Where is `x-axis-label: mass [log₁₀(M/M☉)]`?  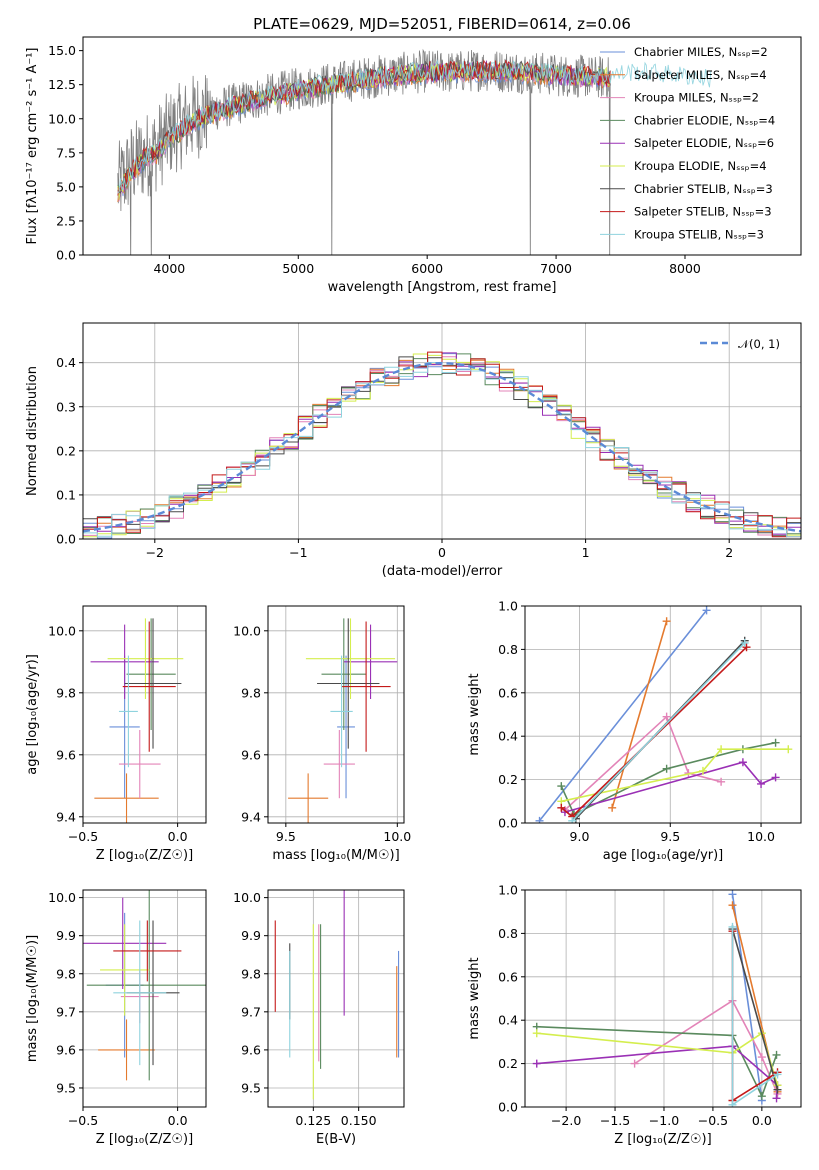
x-axis-label: mass [log₁₀(M/M☉)] is located at coordinates (335, 855).